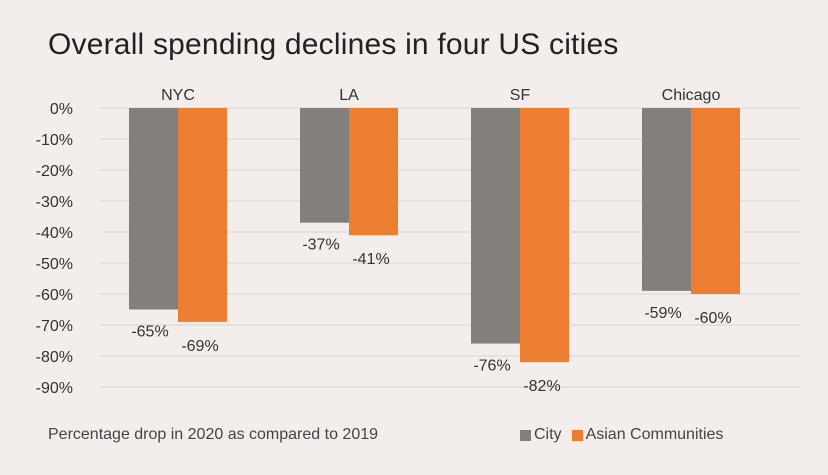 This screenshot has height=475, width=828. I want to click on data-label: -41%, so click(370, 259).